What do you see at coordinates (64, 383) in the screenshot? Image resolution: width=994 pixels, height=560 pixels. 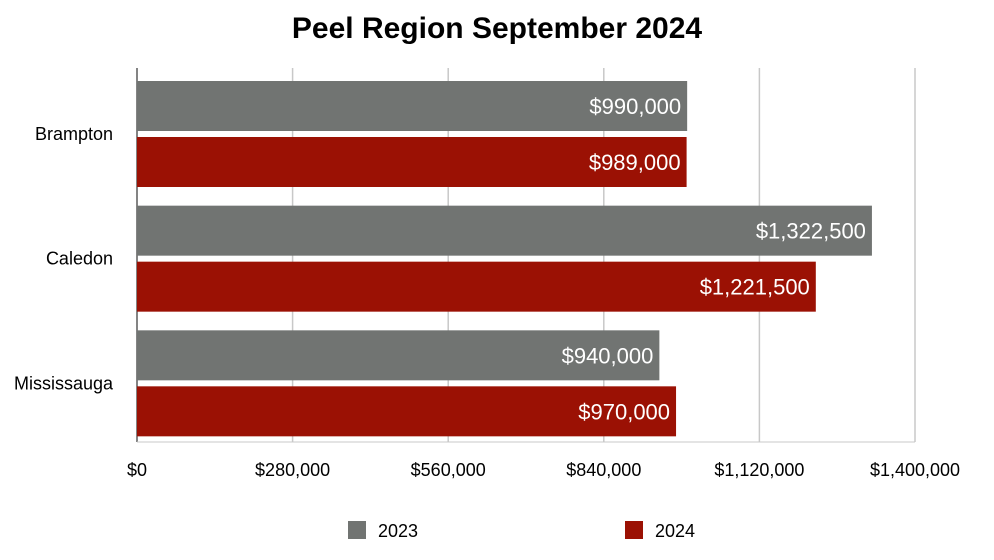 I see `category-label: Mississauga` at bounding box center [64, 383].